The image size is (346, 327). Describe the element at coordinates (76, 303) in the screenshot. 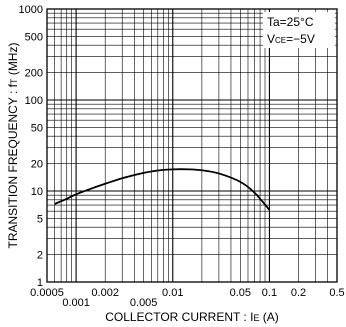

I see `x-tick-label: 0.001` at that location.